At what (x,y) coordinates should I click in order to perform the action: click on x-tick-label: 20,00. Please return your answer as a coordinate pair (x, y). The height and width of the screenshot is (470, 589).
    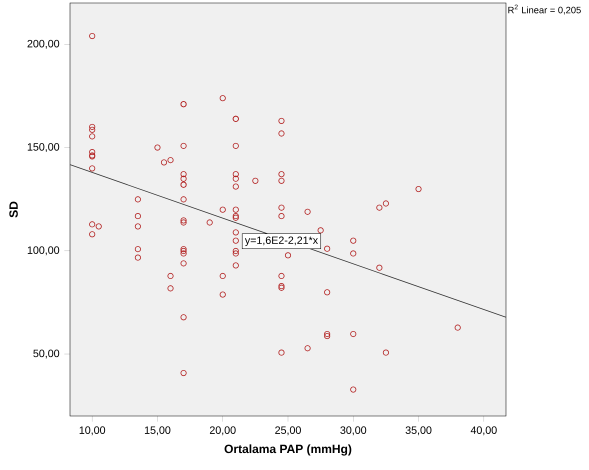
    Looking at the image, I should click on (223, 431).